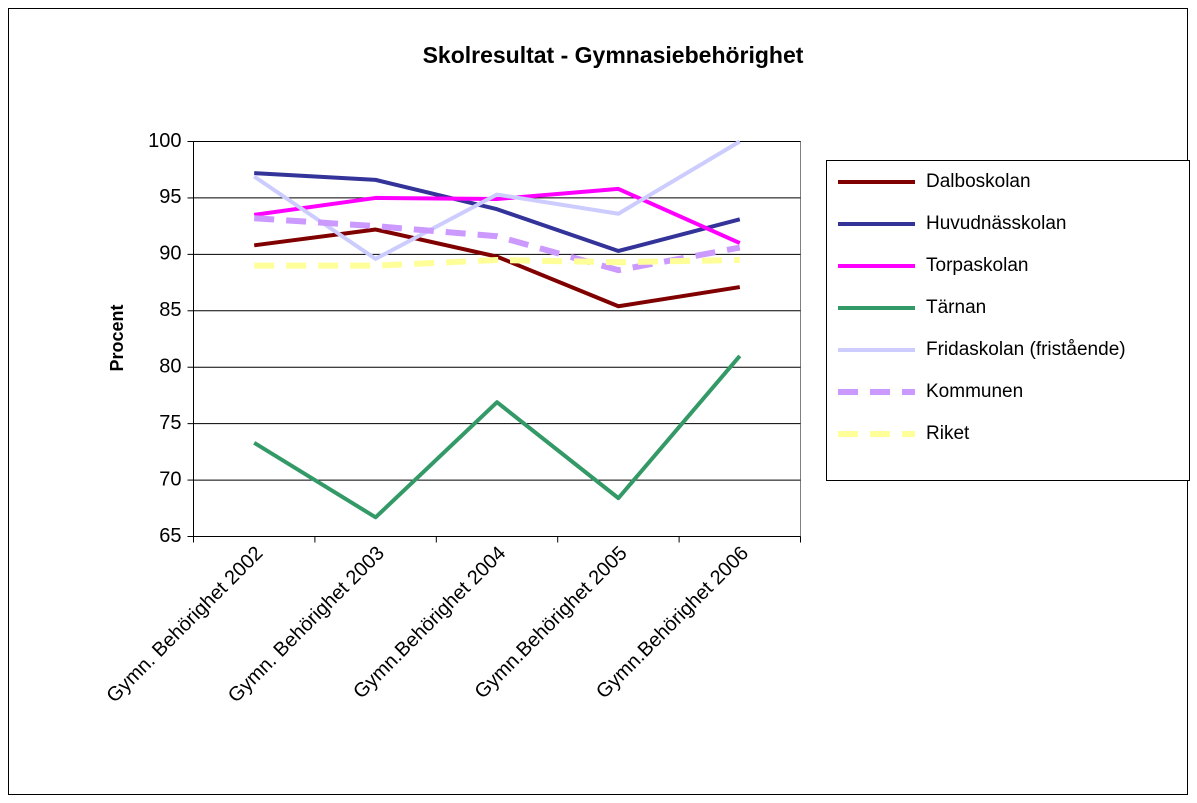 The height and width of the screenshot is (803, 1197). Describe the element at coordinates (164, 141) in the screenshot. I see `y-tick-label: 100` at that location.